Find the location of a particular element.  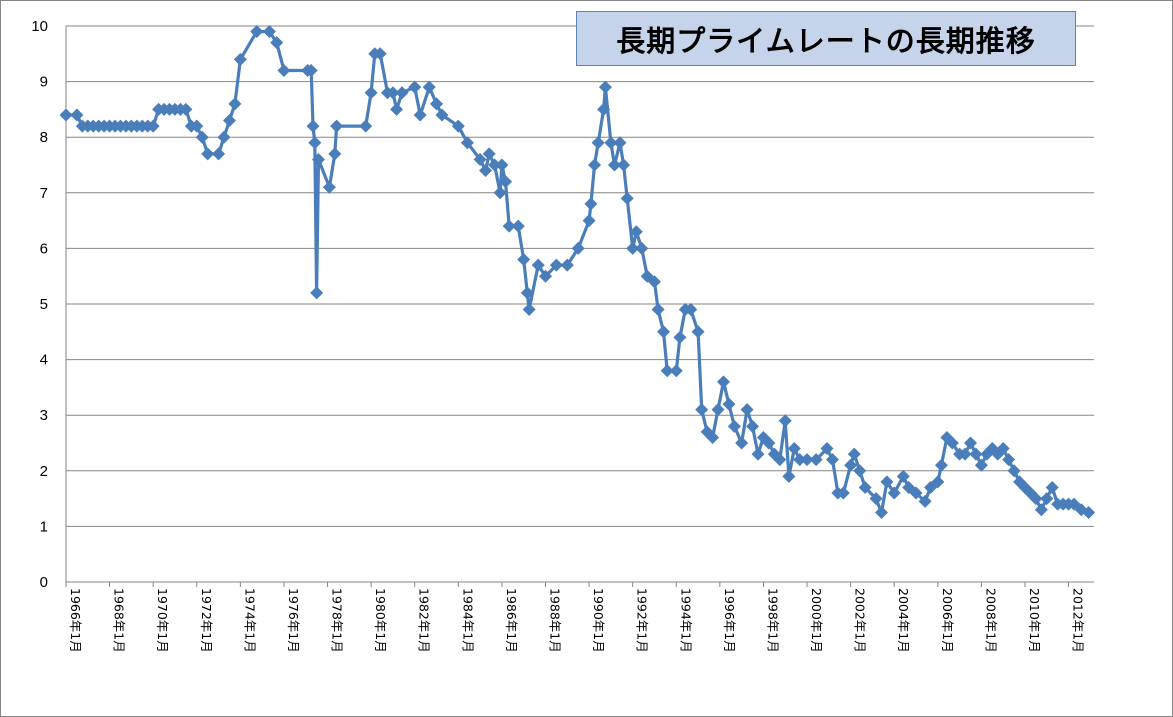

x-tick-label: 1970年1月 is located at coordinates (162, 620).